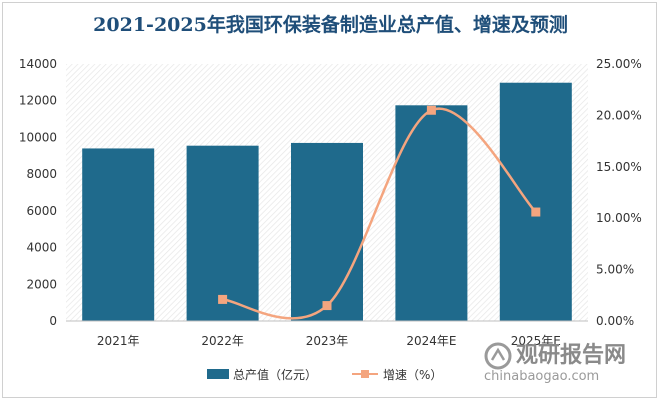 The width and height of the screenshot is (661, 402). I want to click on legend-bar-label: 总产值（亿元）, so click(275, 374).